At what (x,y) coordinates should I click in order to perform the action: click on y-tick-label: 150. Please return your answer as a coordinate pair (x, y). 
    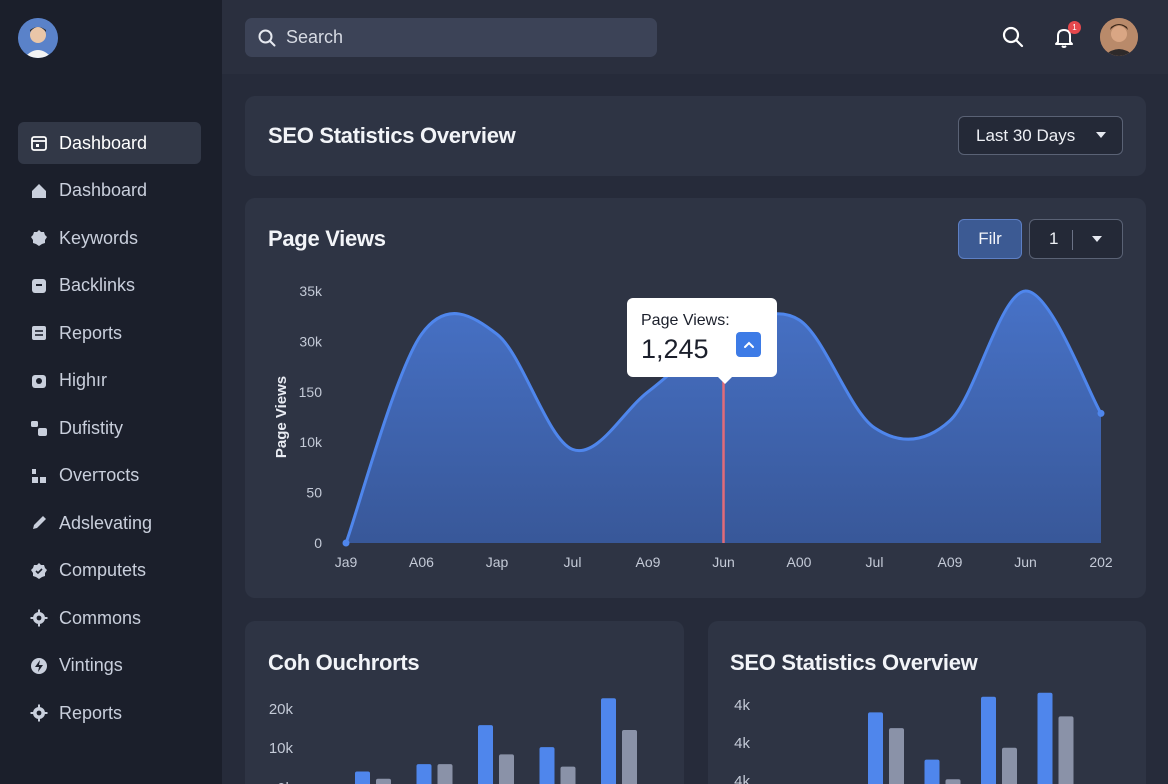
    Looking at the image, I should click on (311, 392).